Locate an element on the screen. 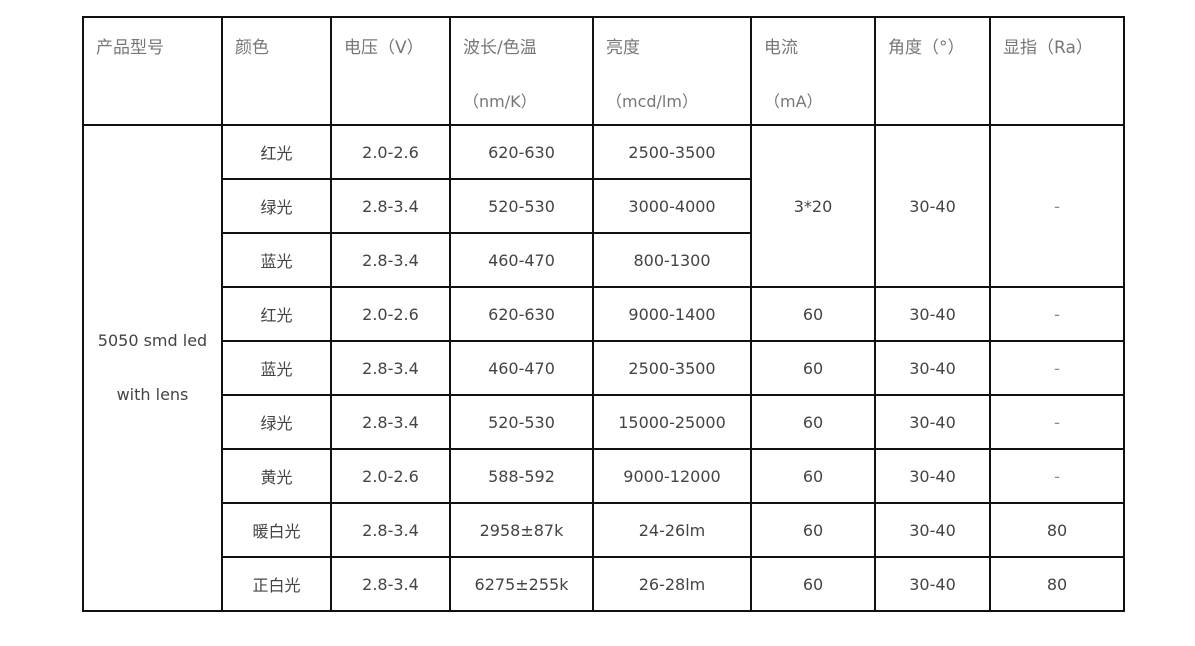  color-cell: 暖白光 is located at coordinates (276, 530).